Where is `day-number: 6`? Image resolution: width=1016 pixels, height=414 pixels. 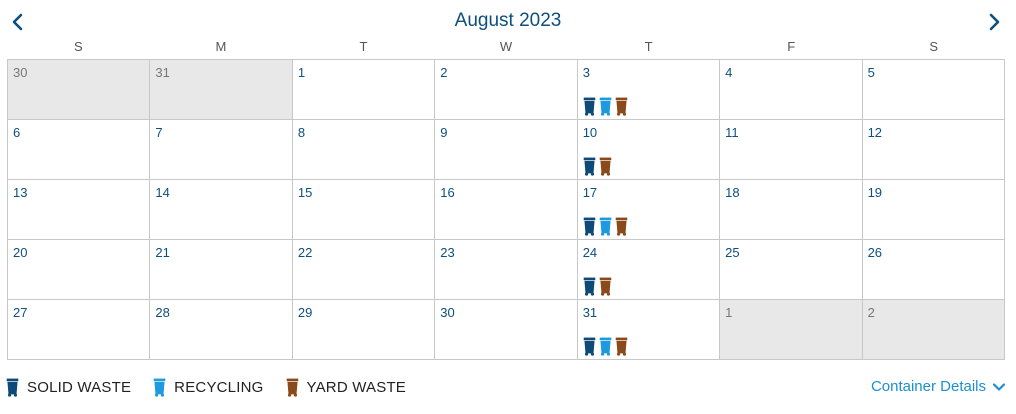
day-number: 6 is located at coordinates (17, 132).